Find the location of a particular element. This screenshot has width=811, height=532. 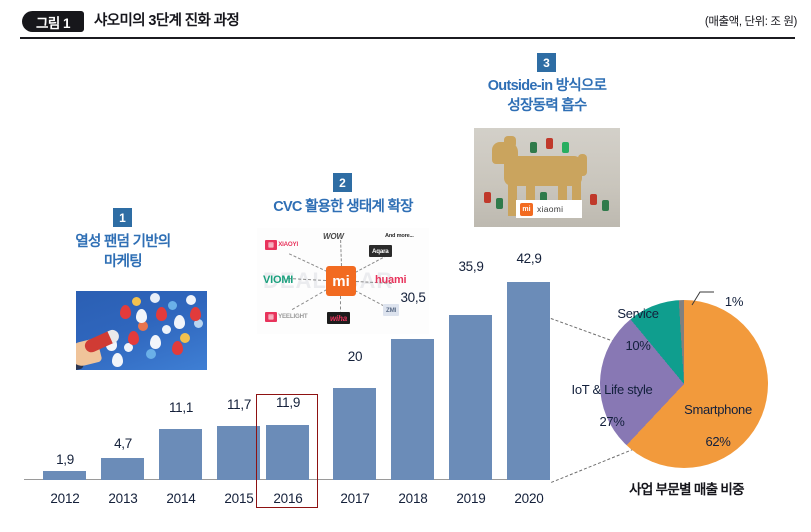

bar-2016 is located at coordinates (287, 452).